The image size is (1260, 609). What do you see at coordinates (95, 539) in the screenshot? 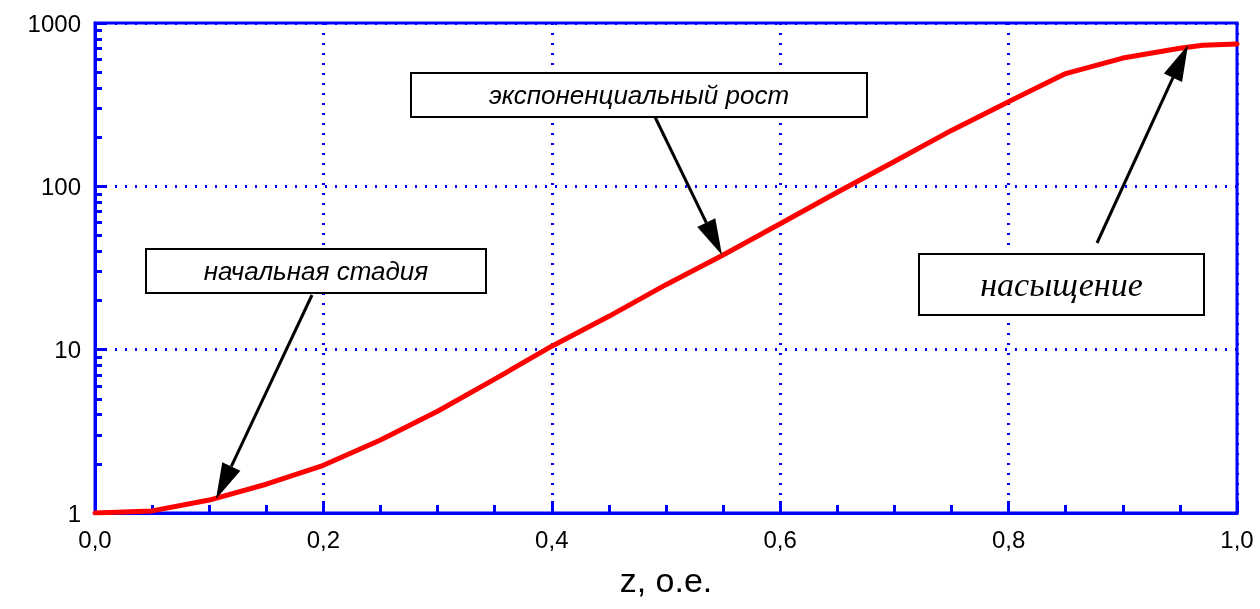
I see `x-tick-label: 0,0` at bounding box center [95, 539].